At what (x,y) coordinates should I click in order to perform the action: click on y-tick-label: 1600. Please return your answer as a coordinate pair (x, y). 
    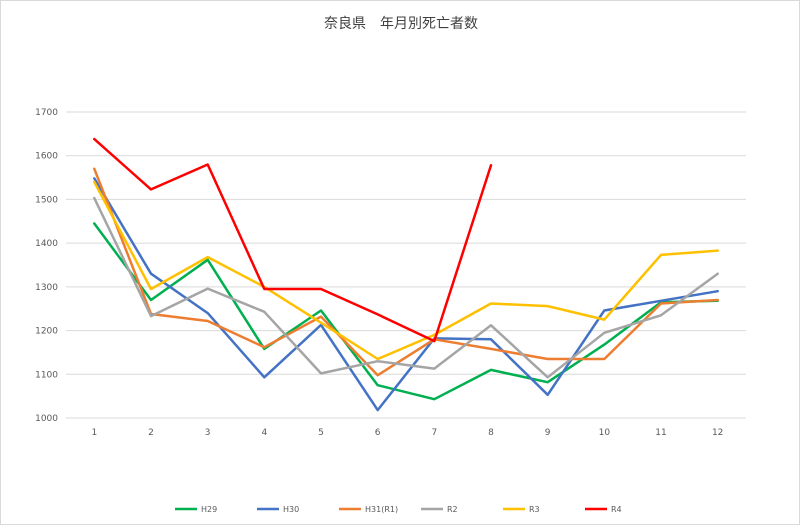
    Looking at the image, I should click on (46, 157).